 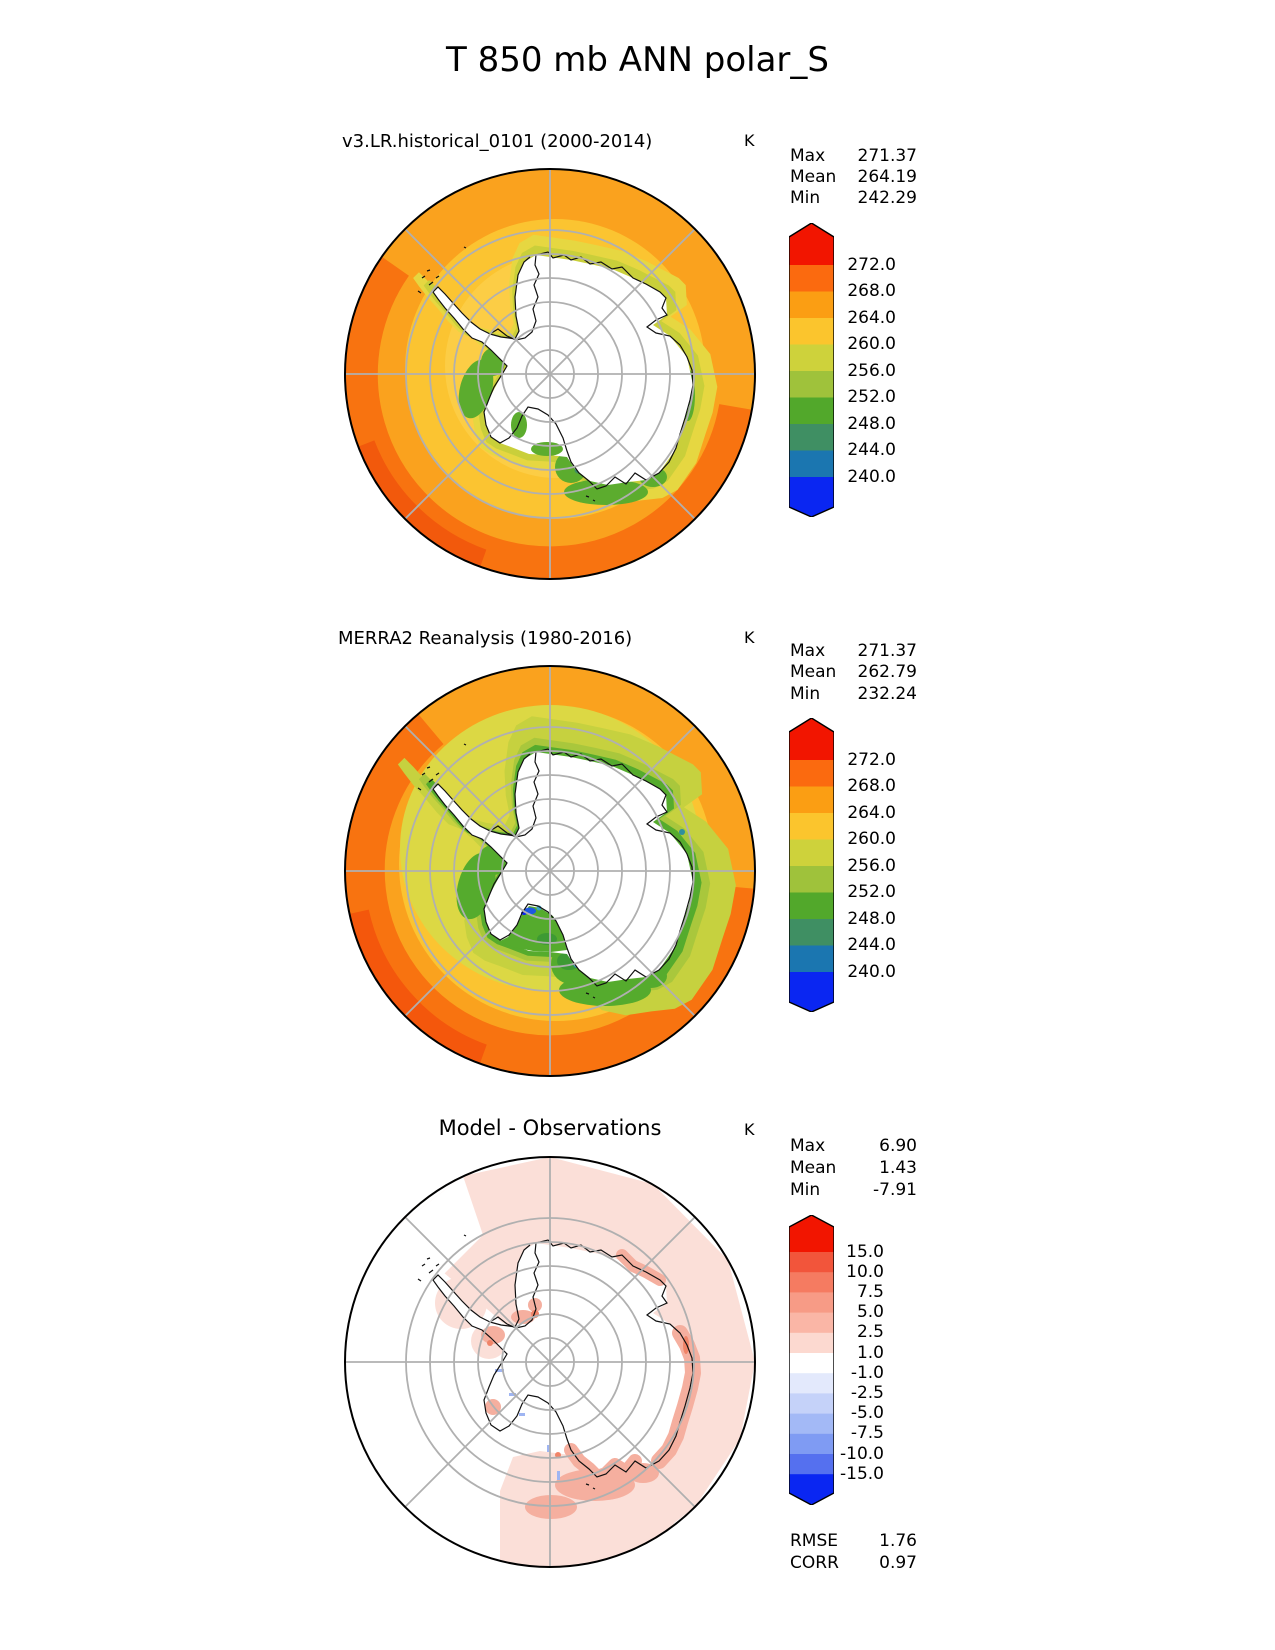 I want to click on panel2-mean-label: Mean, so click(x=813, y=672).